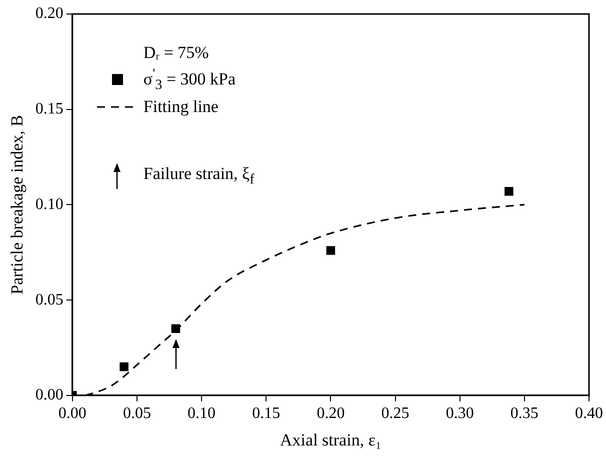 This screenshot has width=606, height=457. Describe the element at coordinates (49, 13) in the screenshot. I see `y-tick-label: 0.20` at that location.